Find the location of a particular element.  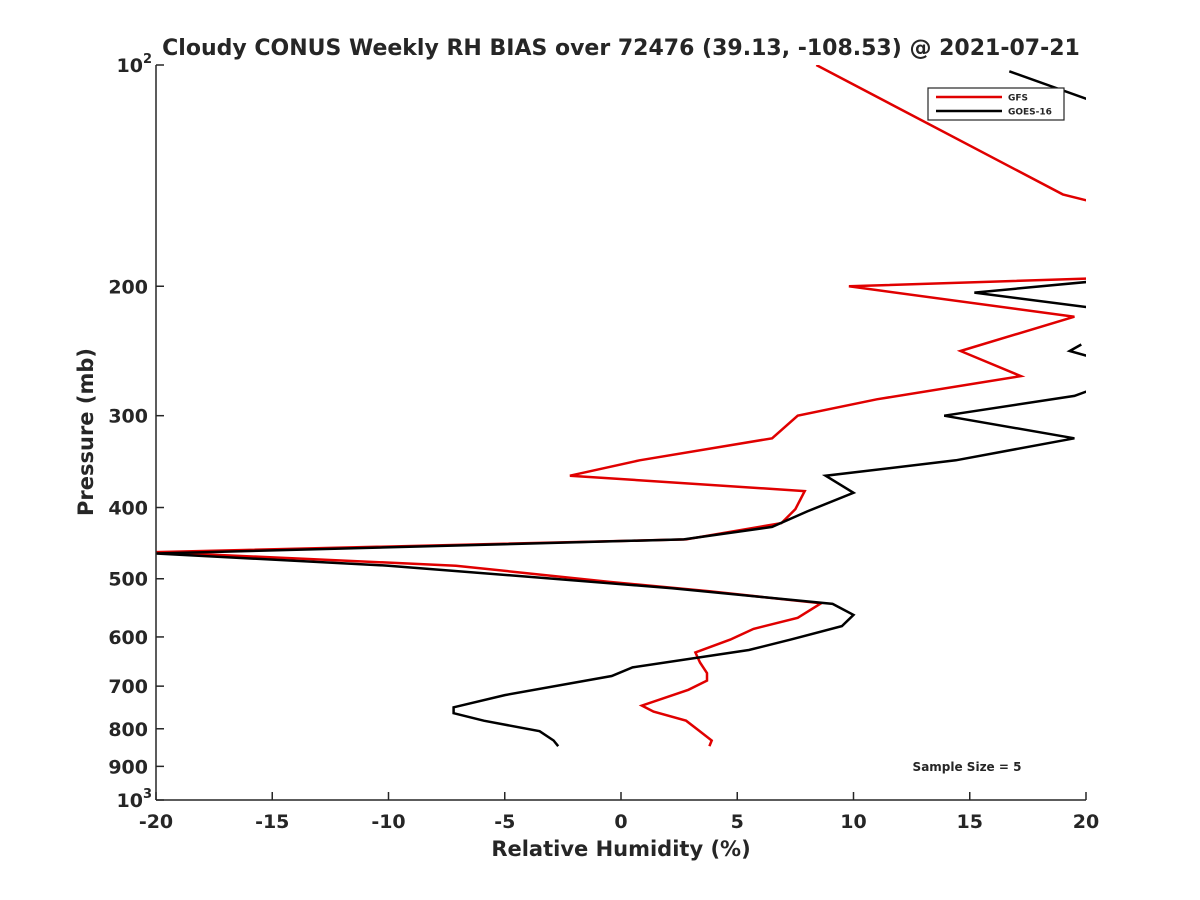

x-tick-label: -20 is located at coordinates (156, 822).